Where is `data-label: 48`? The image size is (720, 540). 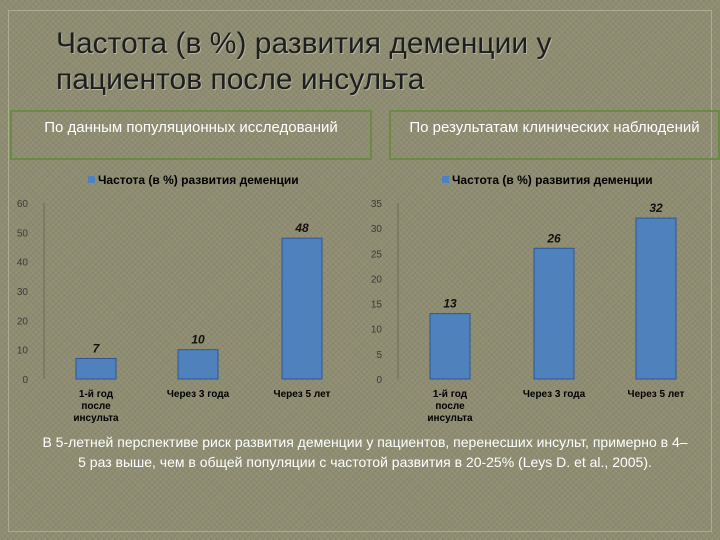
data-label: 48 is located at coordinates (301, 228).